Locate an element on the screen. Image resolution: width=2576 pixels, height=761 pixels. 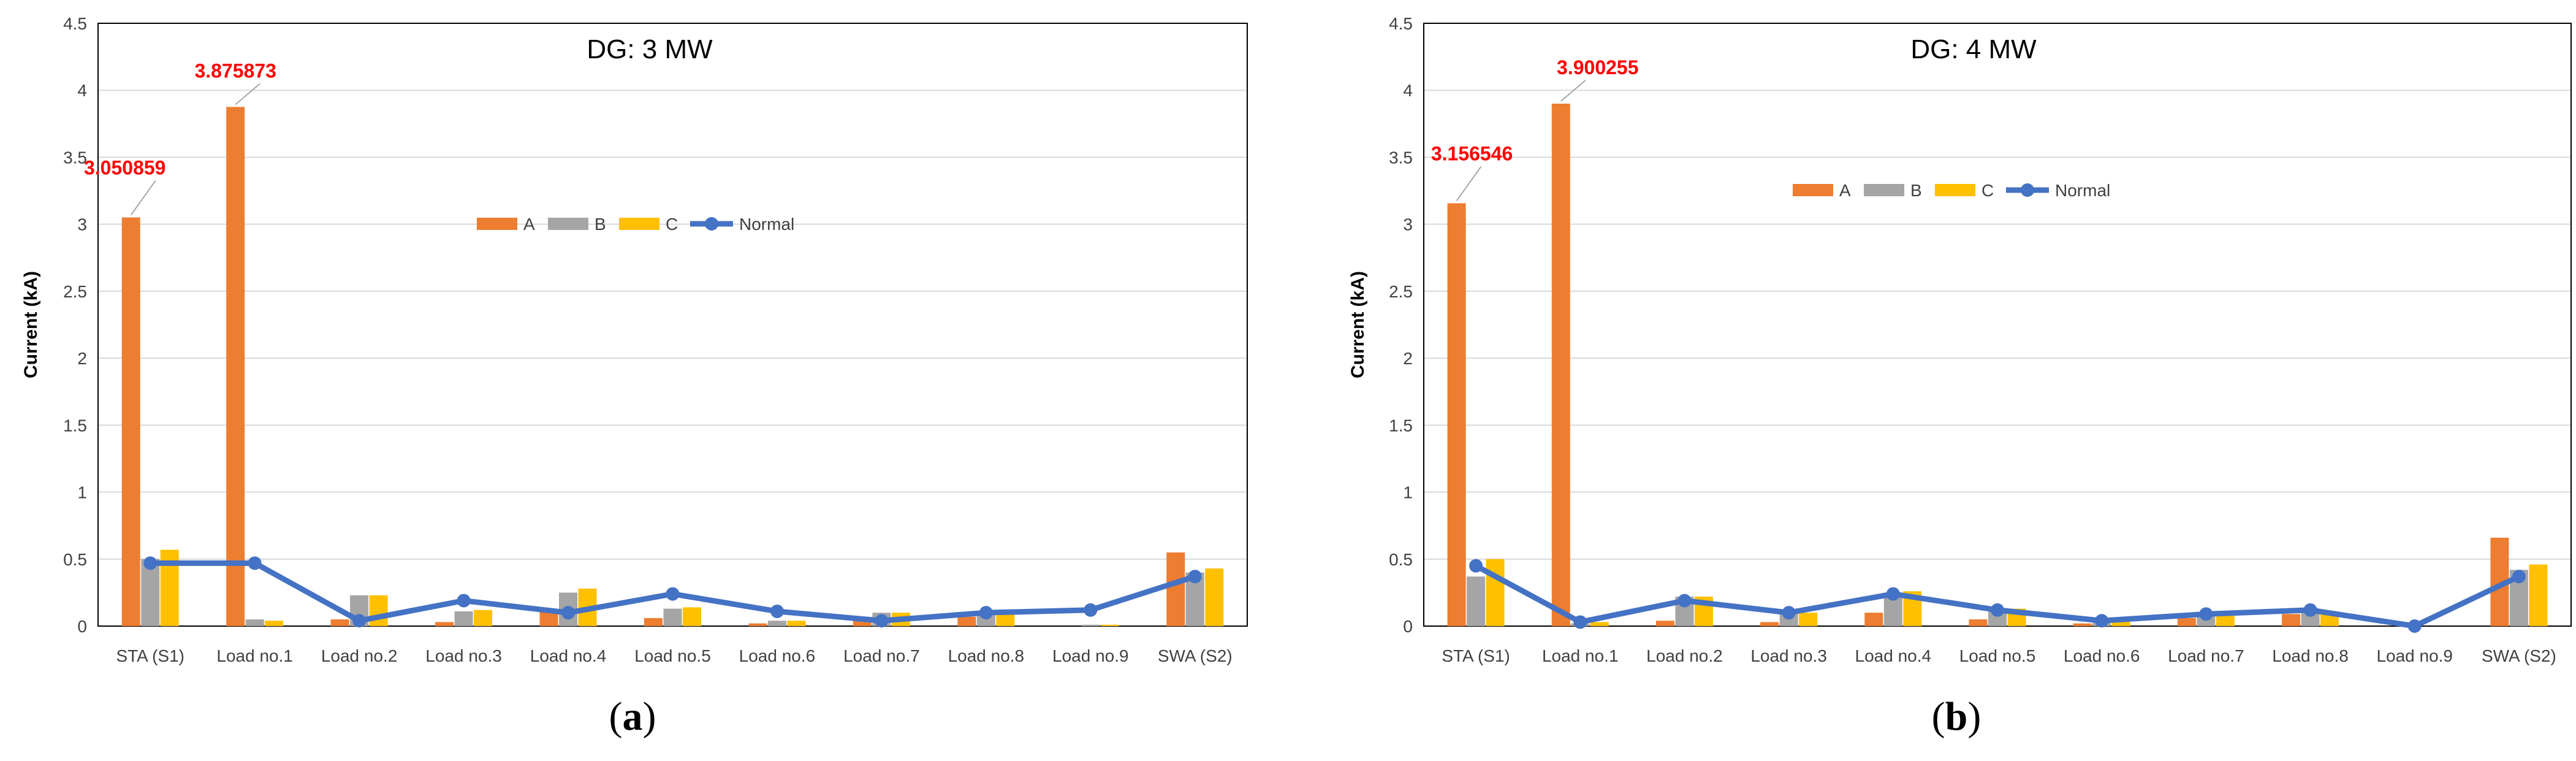
y-tick-label: 2.5 is located at coordinates (1401, 291).